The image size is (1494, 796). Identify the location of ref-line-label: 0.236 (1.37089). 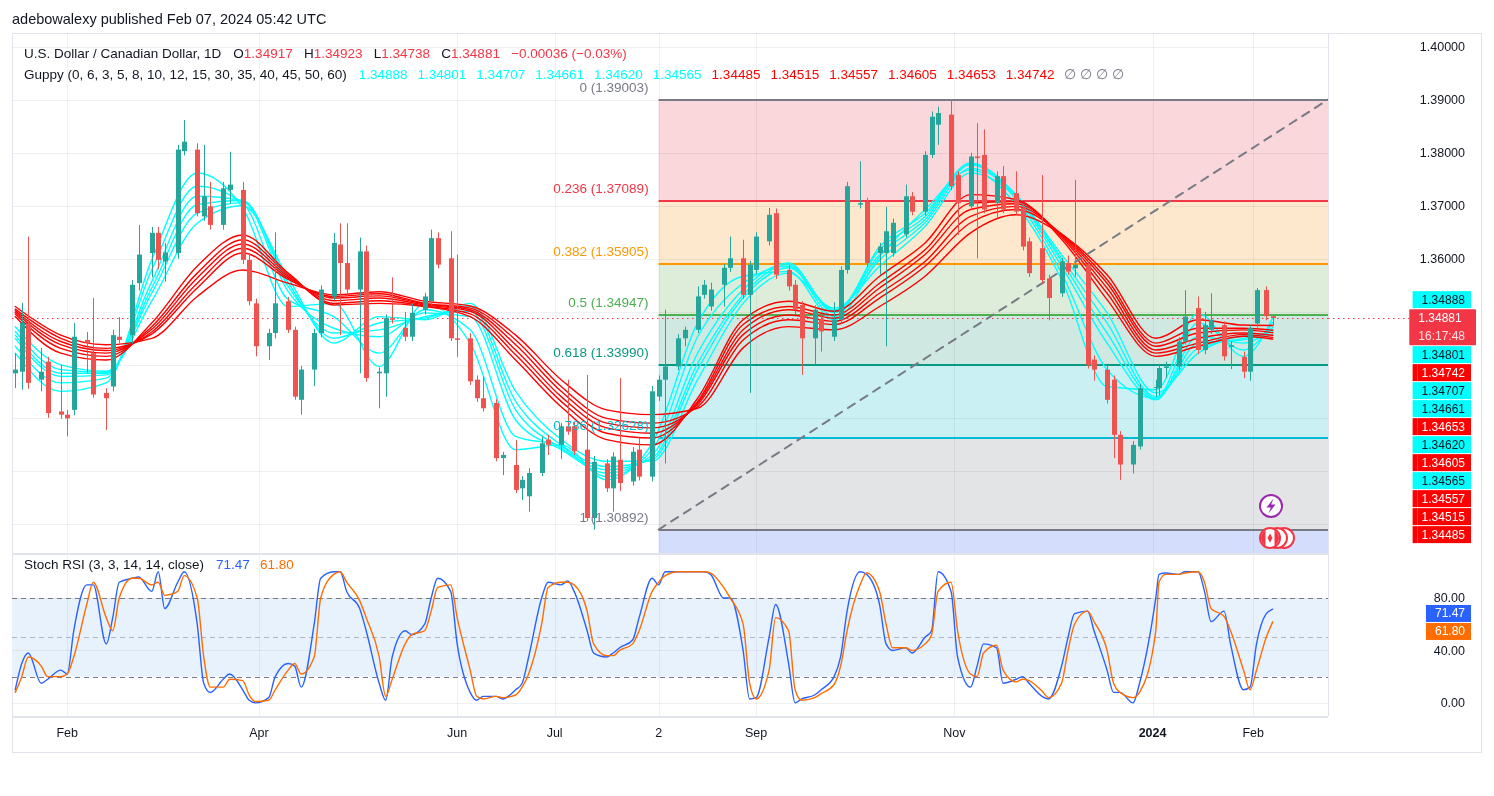
(601, 188).